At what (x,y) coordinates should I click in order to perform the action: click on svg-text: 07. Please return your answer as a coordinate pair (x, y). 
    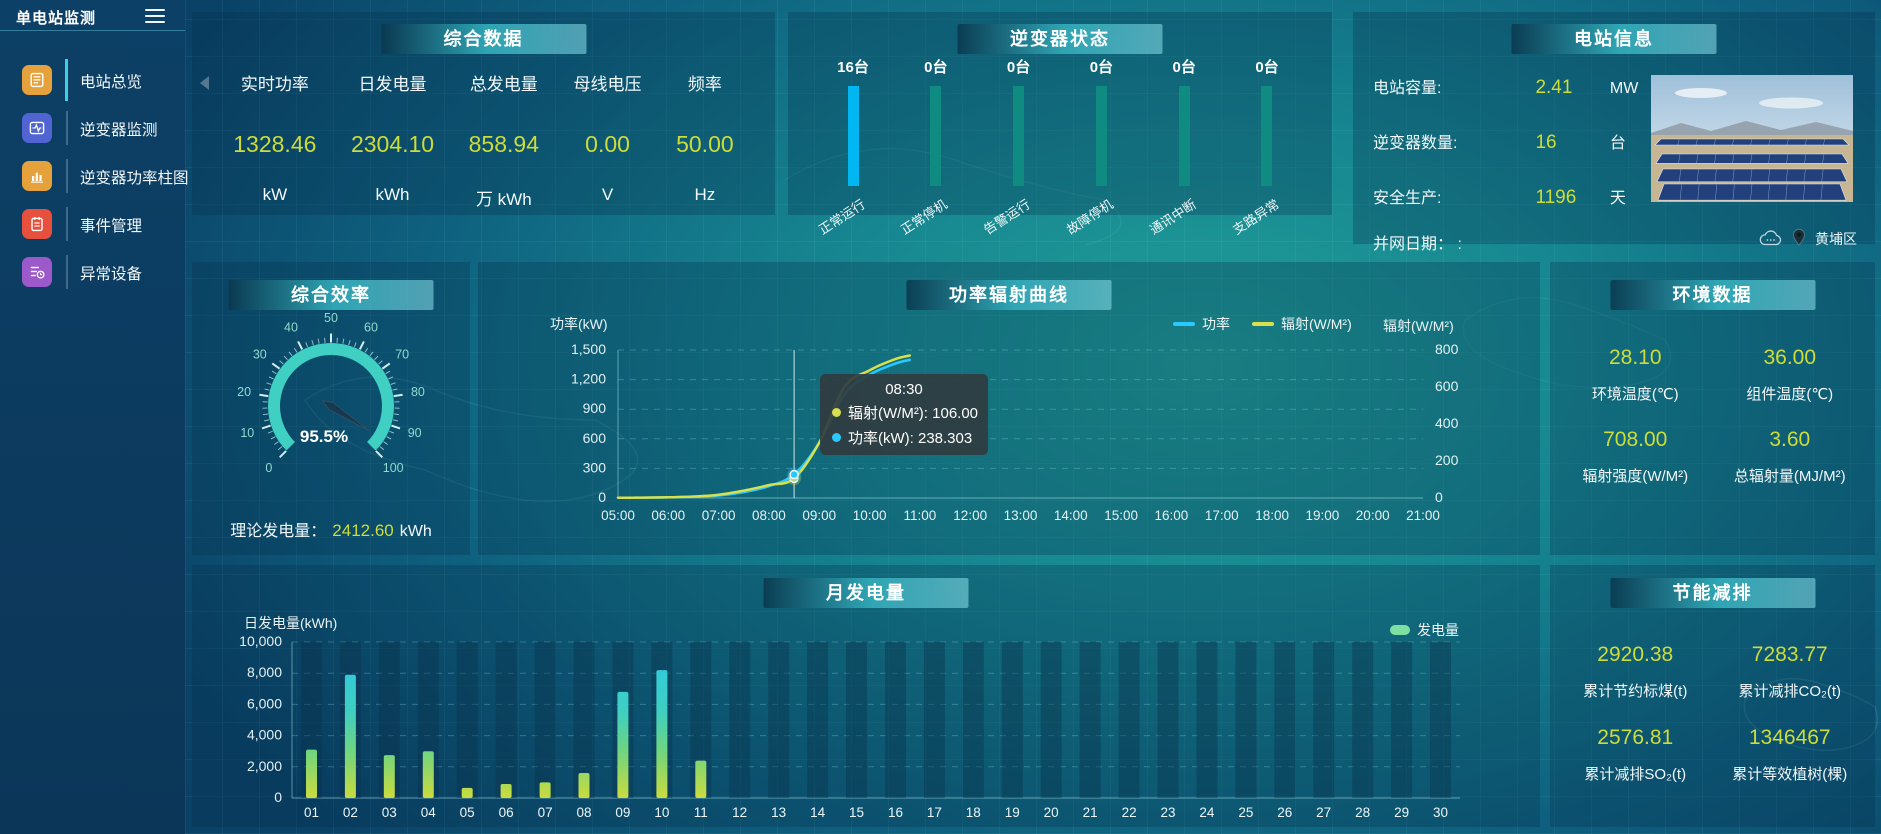
    Looking at the image, I should click on (545, 812).